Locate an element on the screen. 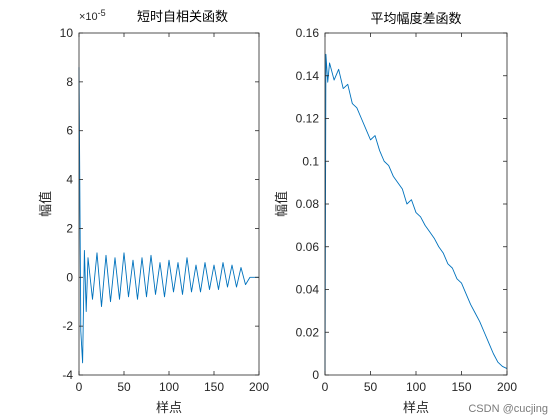 The image size is (560, 420). chart-title: 平均幅度差函数 is located at coordinates (415, 19).